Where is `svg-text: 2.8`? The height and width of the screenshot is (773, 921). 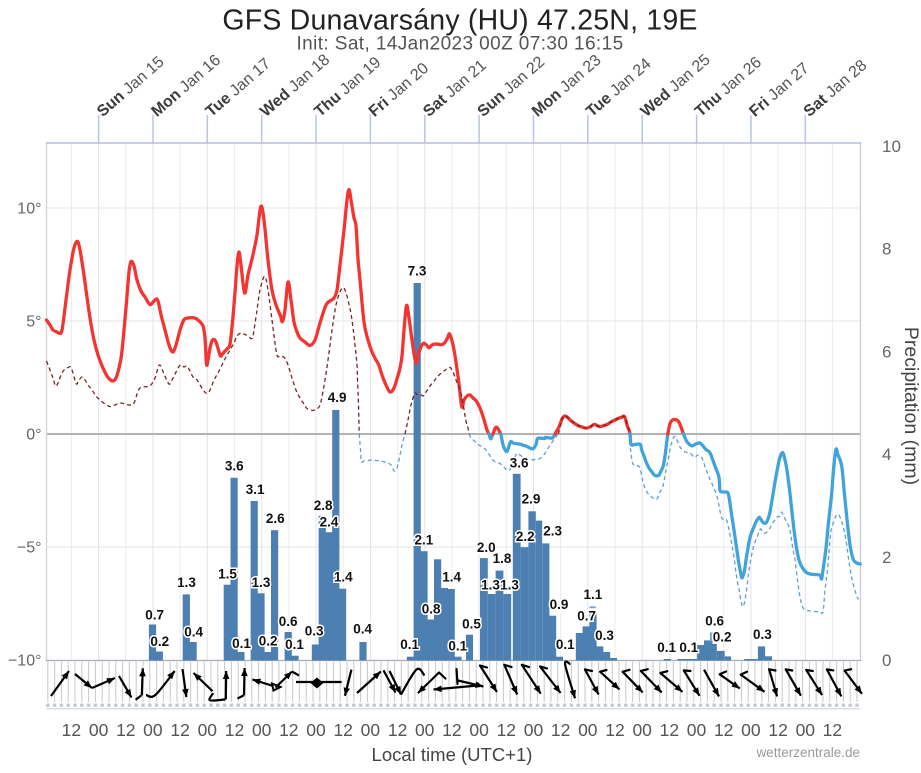
svg-text: 2.8 is located at coordinates (323, 505).